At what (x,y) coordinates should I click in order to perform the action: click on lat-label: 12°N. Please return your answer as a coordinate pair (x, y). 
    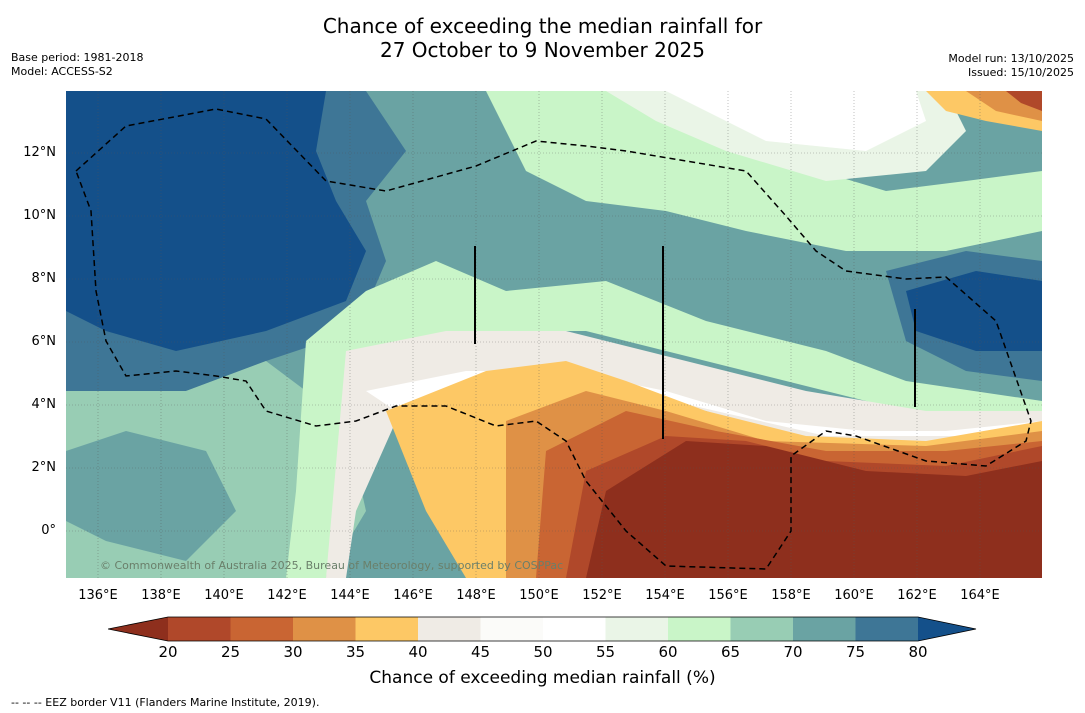
    Looking at the image, I should click on (39, 152).